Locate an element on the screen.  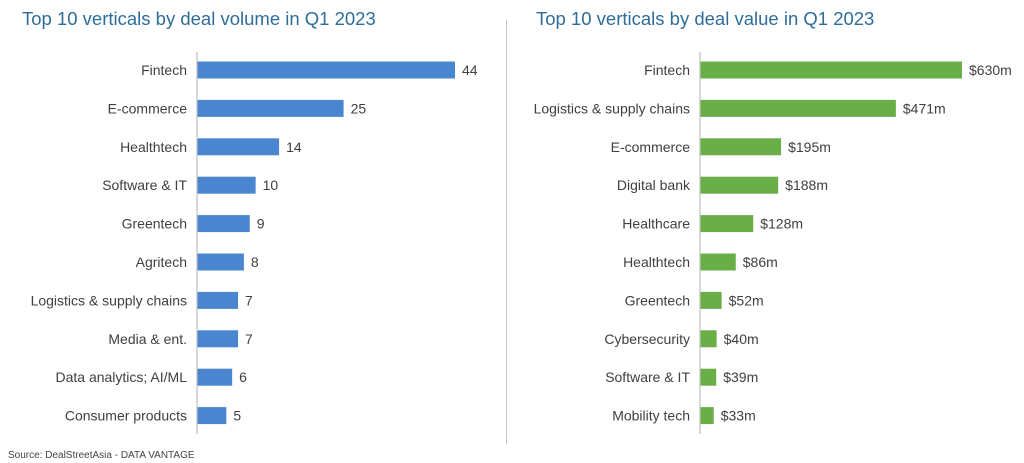
data-label: 6 is located at coordinates (243, 377).